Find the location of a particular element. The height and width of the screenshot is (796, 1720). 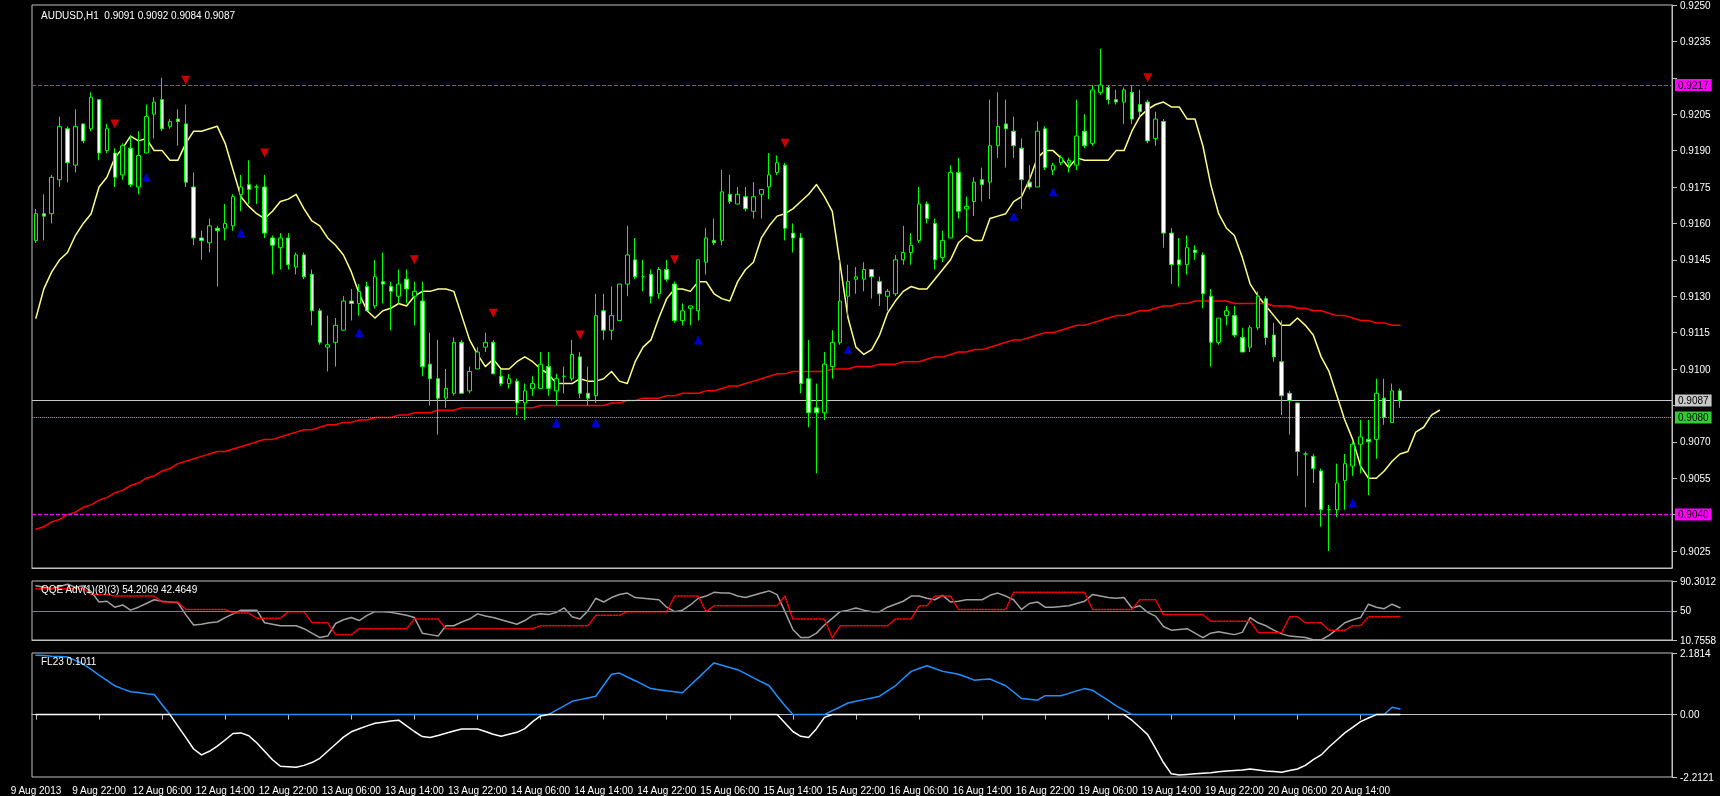

y-tick-label: 90.3012 is located at coordinates (1698, 581).